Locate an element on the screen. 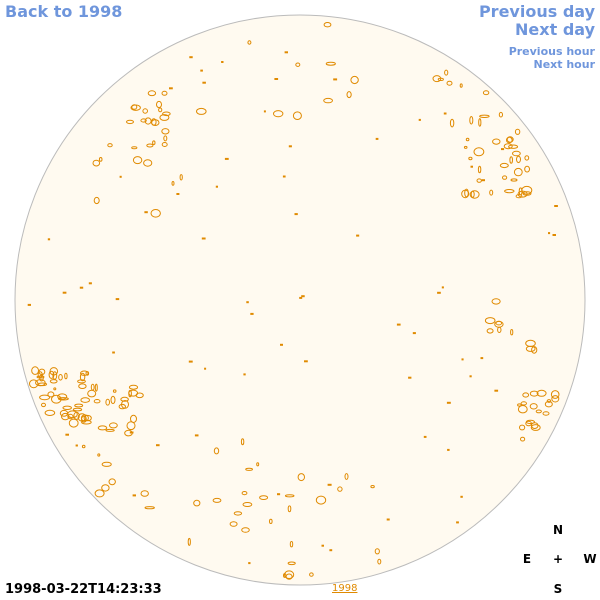 The image size is (600, 600). year-link: 1998 is located at coordinates (345, 588).